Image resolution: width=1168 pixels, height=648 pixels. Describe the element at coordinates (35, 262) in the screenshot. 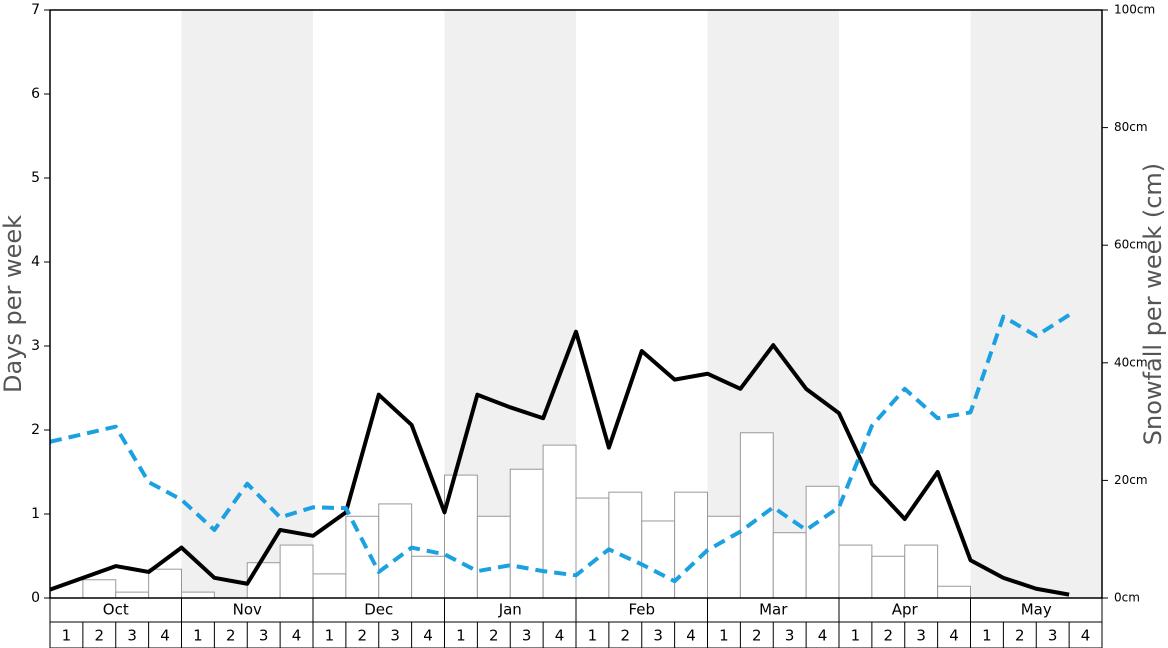

I see `y-tick-label: 4` at that location.